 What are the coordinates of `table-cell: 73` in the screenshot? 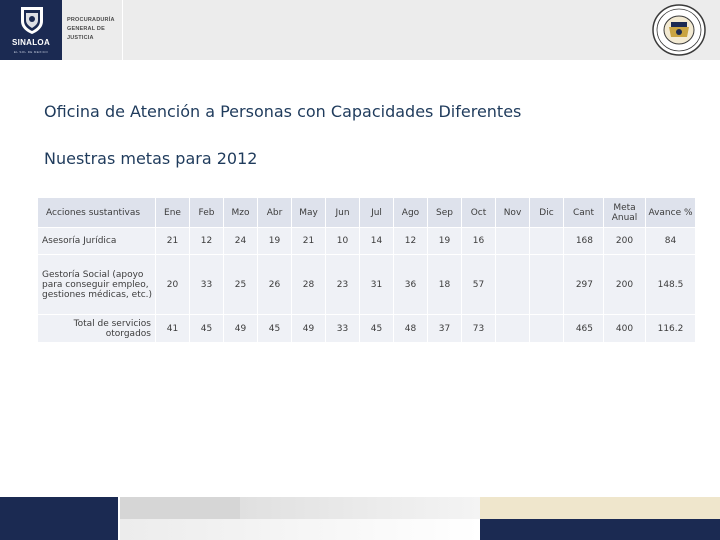 It's located at (479, 329).